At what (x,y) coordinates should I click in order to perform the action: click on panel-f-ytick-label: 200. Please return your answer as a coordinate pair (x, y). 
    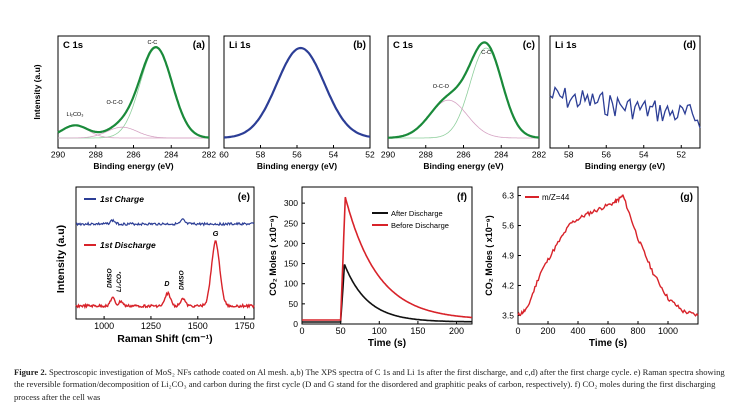
    Looking at the image, I should click on (291, 243).